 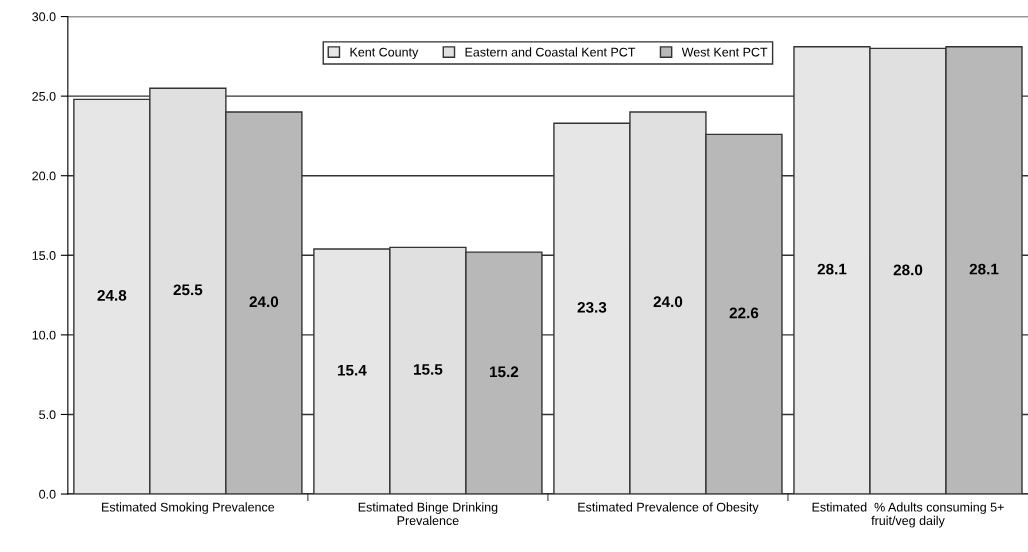 I want to click on data-label: 28.0, so click(x=908, y=270).